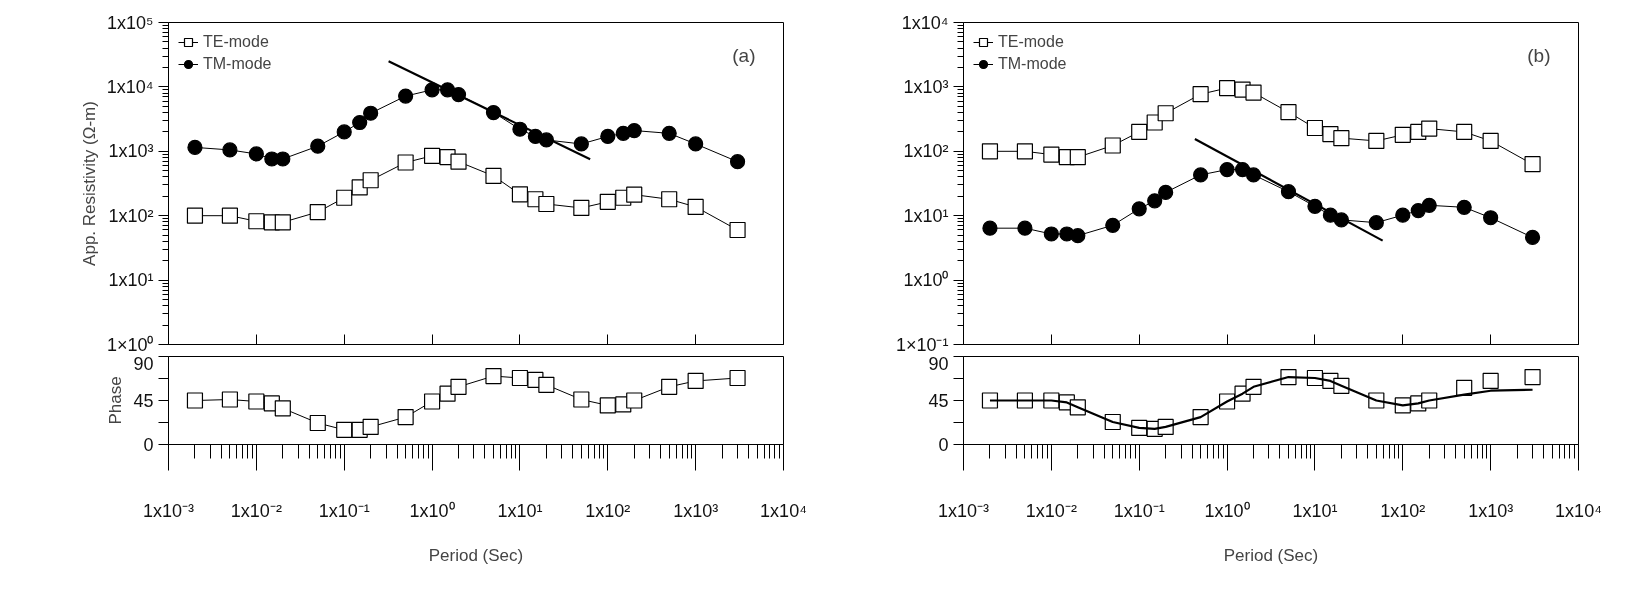  What do you see at coordinates (744, 55) in the screenshot?
I see `annotation: (a)` at bounding box center [744, 55].